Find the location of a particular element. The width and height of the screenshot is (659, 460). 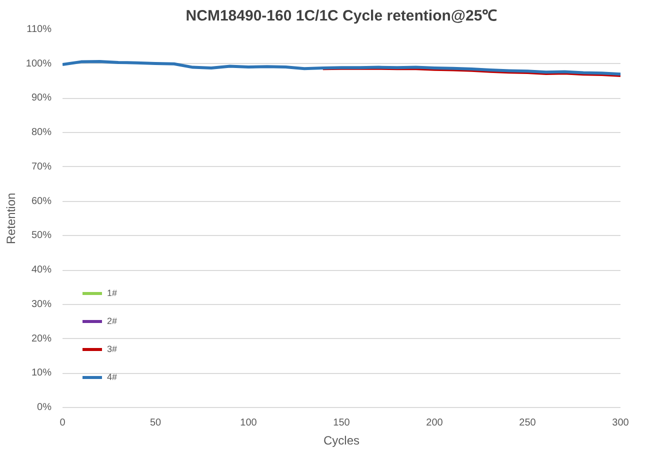

y-tick-label: 10% is located at coordinates (41, 373).